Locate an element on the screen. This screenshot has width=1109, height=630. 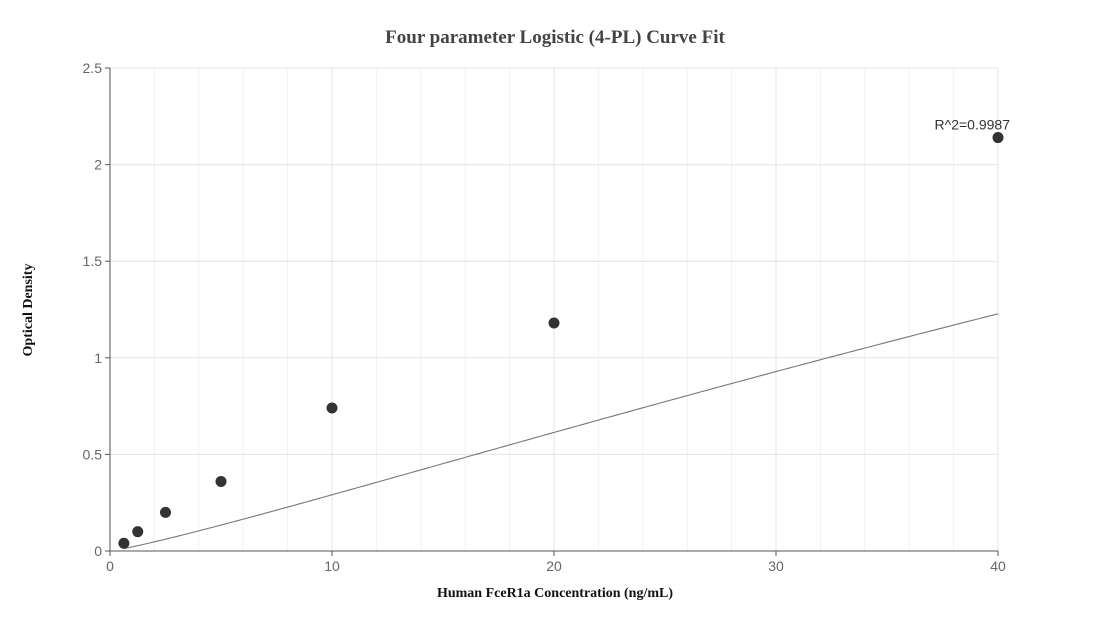
x-tick-label: 40 is located at coordinates (998, 566).